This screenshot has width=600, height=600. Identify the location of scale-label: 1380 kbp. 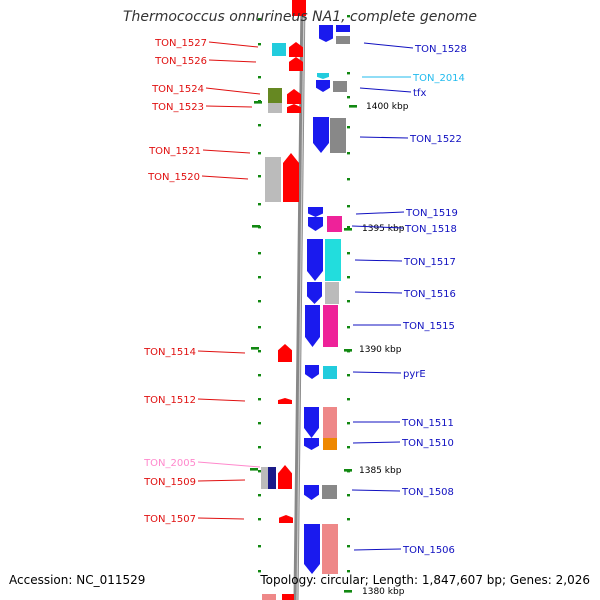
(383, 592).